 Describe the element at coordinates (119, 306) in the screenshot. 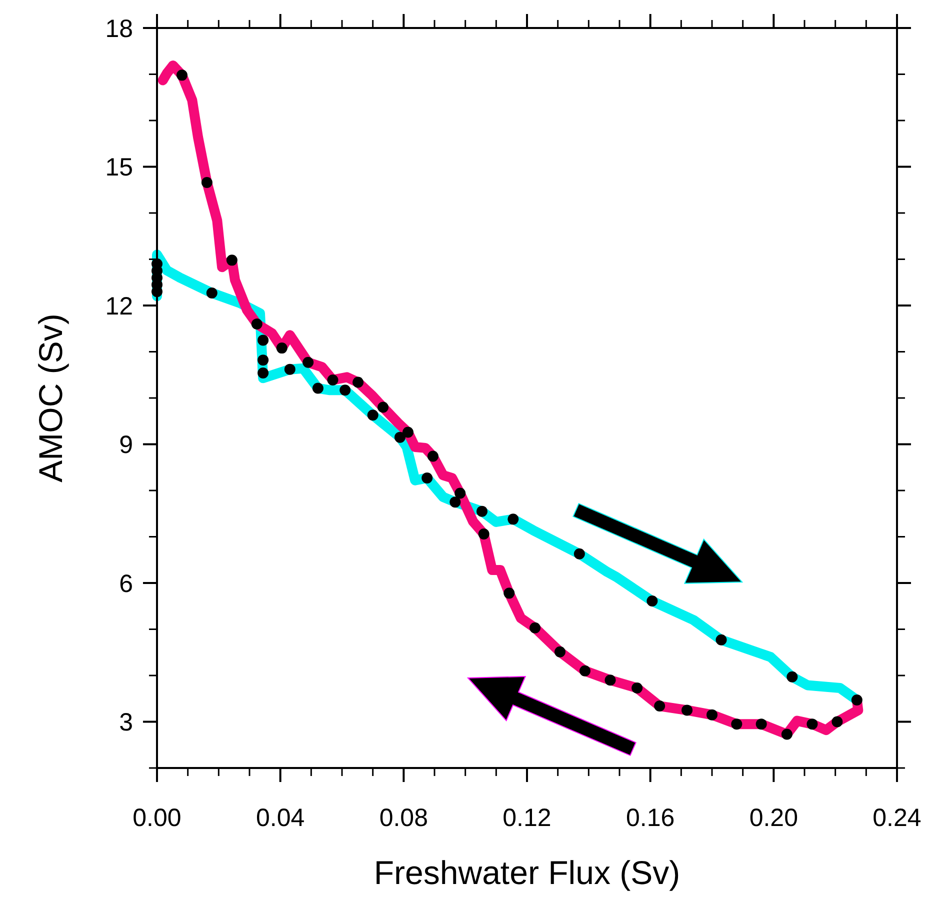

I see `y-tick-label: 12` at that location.